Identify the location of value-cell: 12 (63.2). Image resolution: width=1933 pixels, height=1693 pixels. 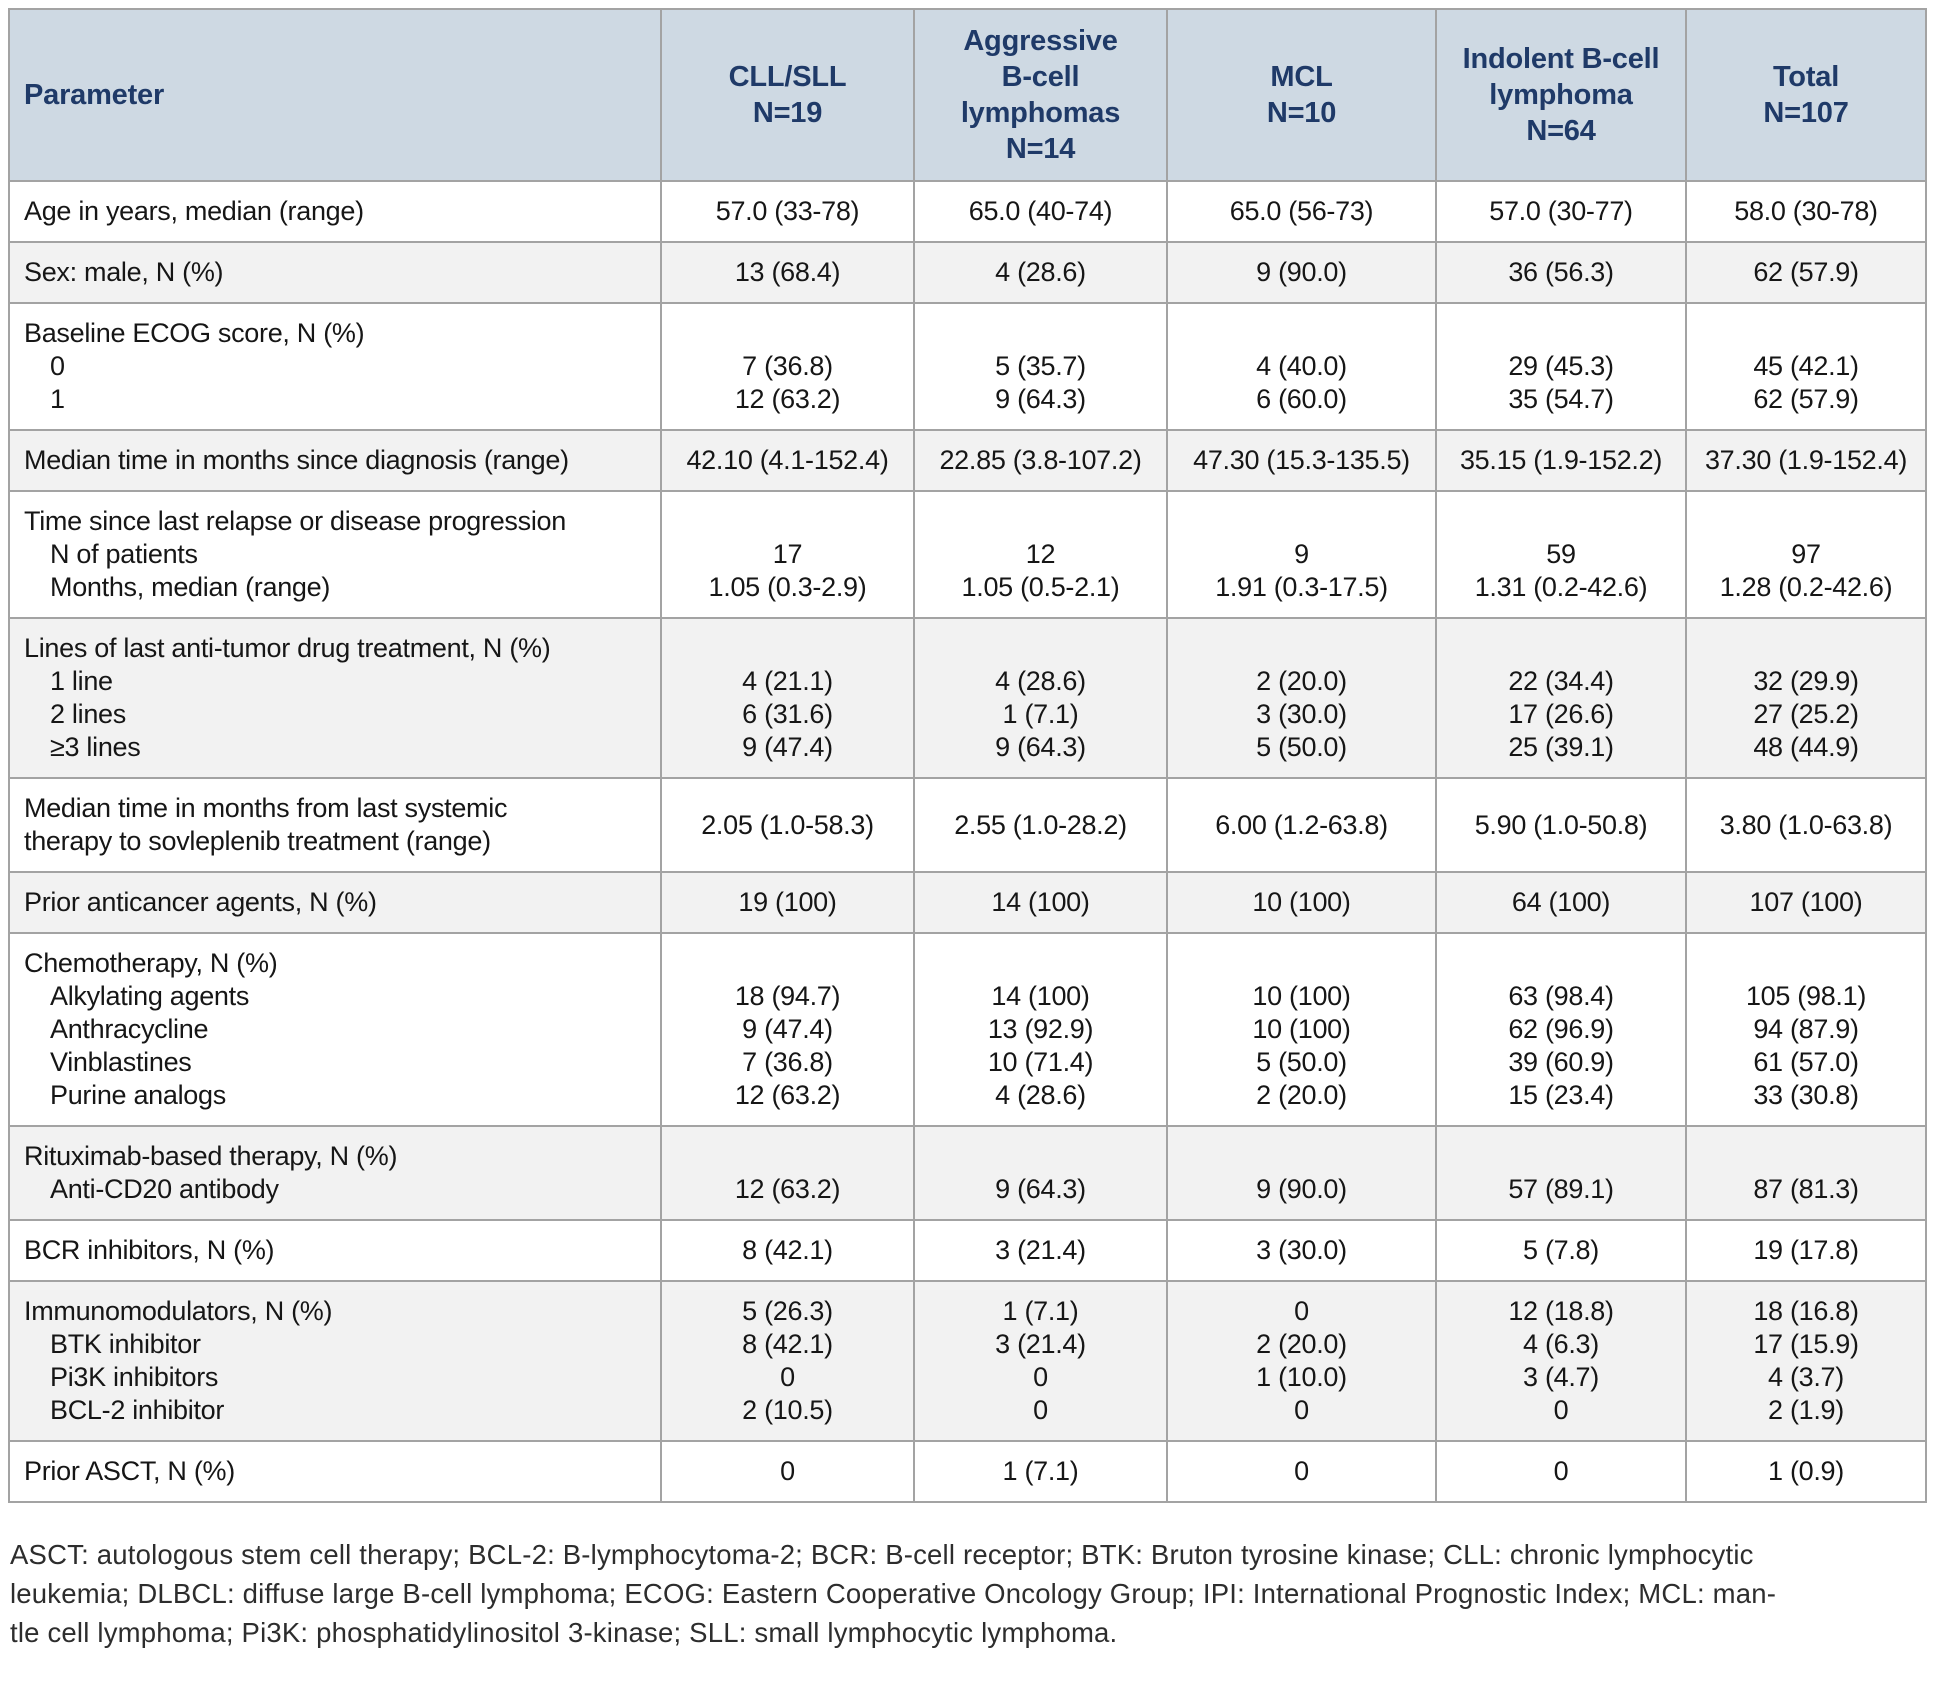
(787, 1173).